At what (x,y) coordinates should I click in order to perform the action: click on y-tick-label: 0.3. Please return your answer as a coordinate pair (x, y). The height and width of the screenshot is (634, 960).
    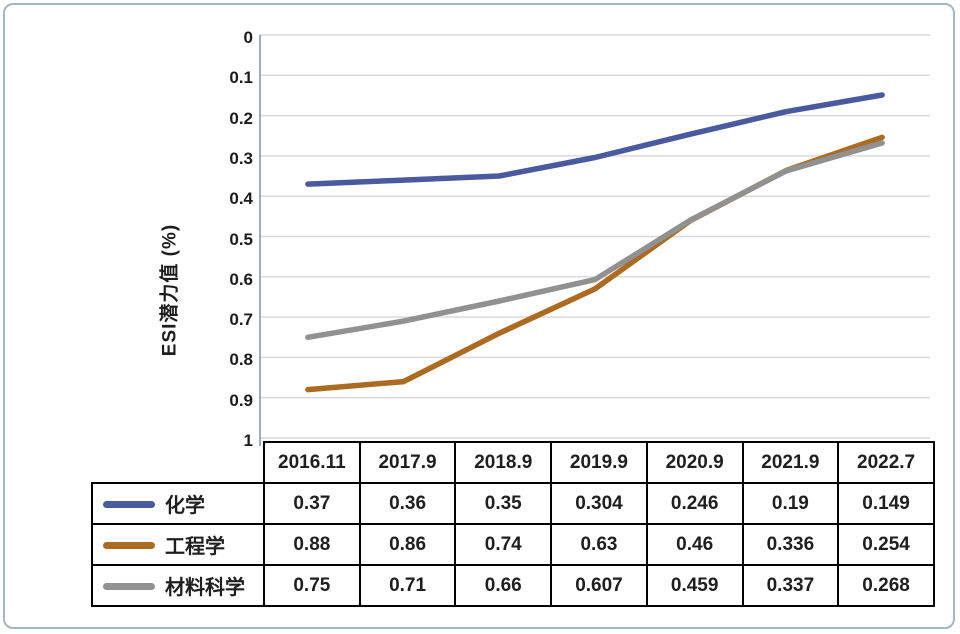
    Looking at the image, I should click on (241, 158).